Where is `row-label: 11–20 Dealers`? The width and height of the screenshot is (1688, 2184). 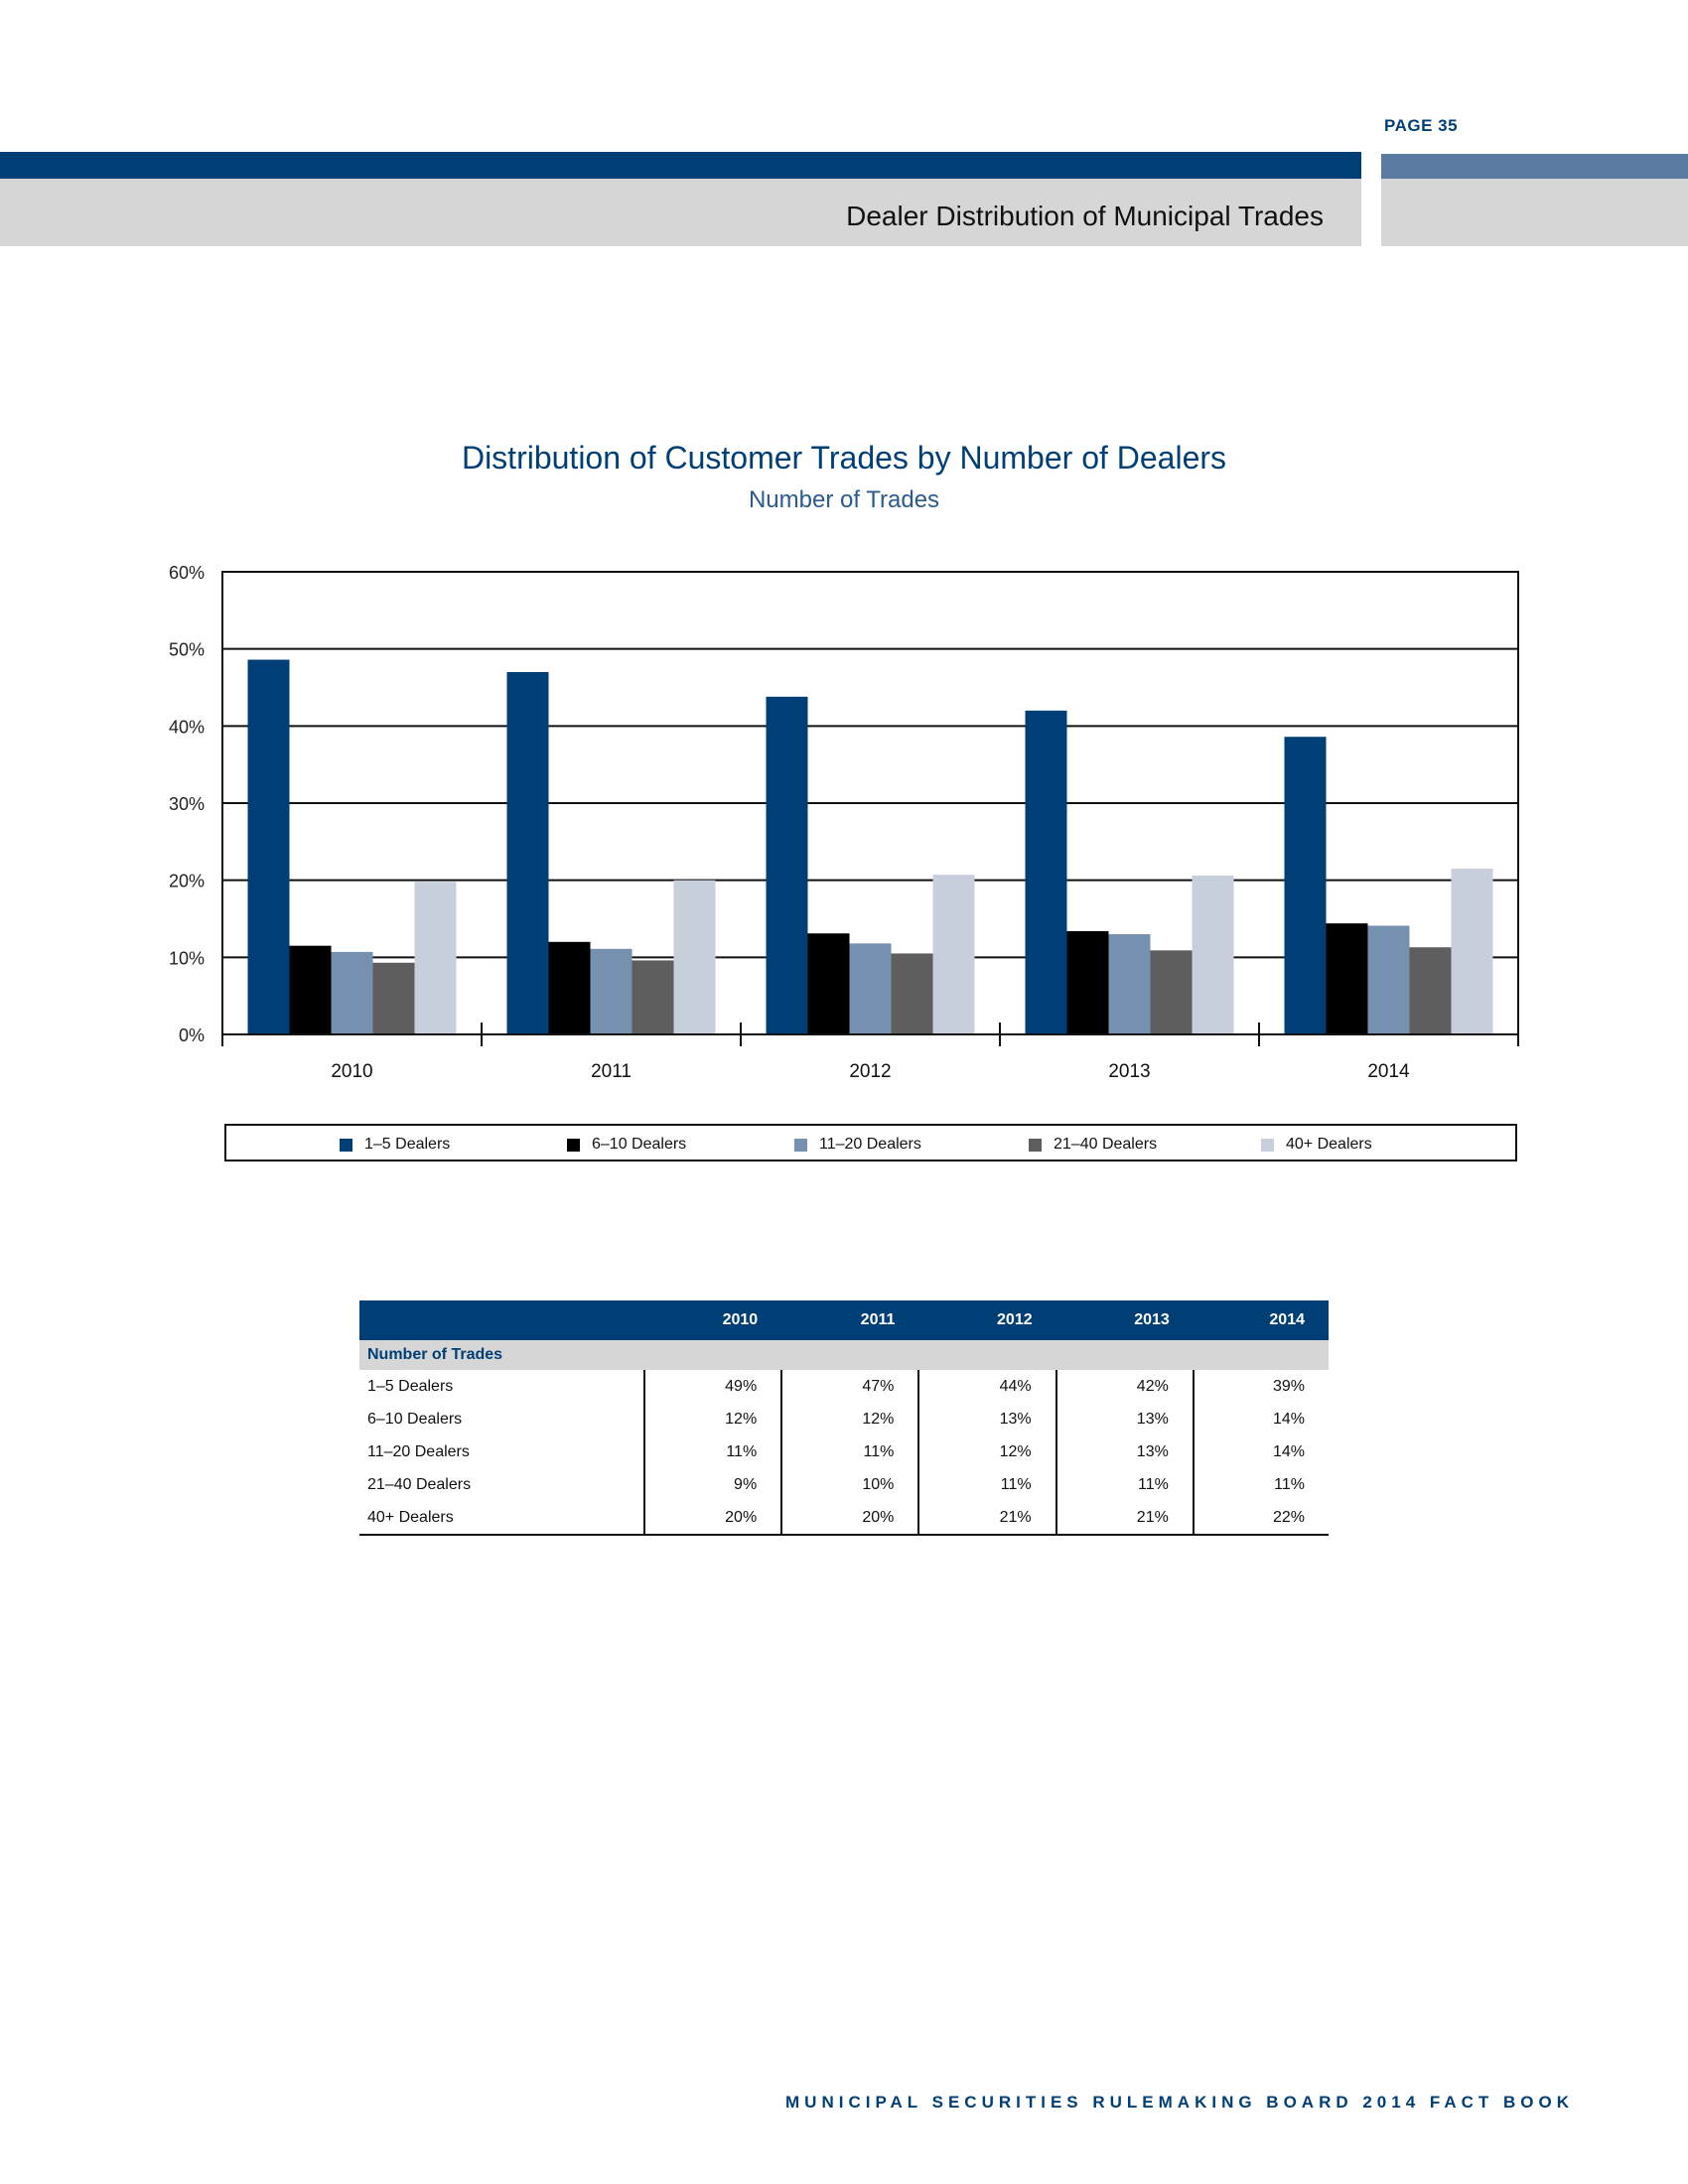
row-label: 11–20 Dealers is located at coordinates (418, 1451).